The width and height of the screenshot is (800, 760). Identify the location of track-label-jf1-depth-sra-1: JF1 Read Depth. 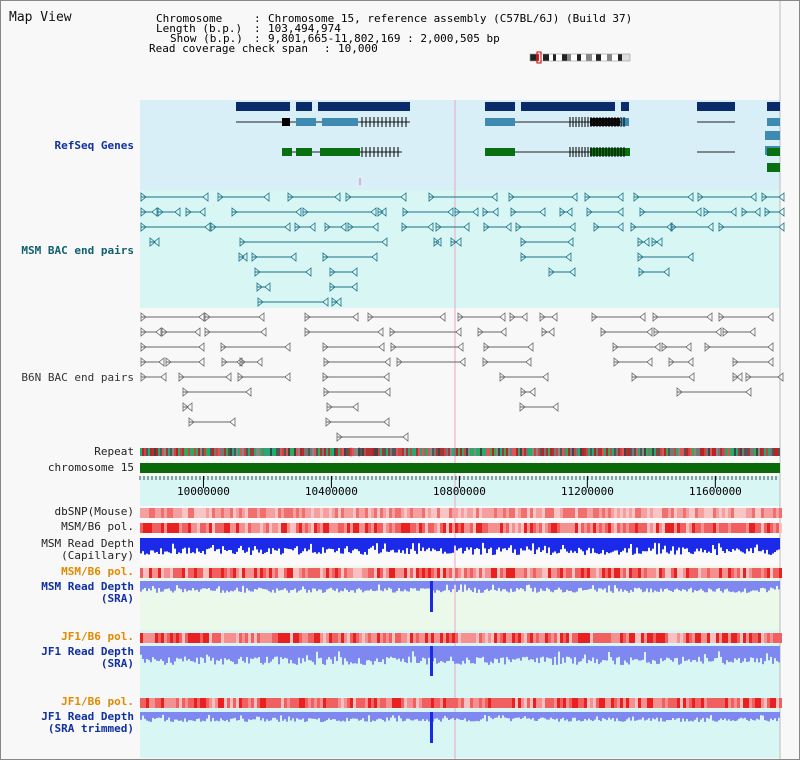
(87, 651).